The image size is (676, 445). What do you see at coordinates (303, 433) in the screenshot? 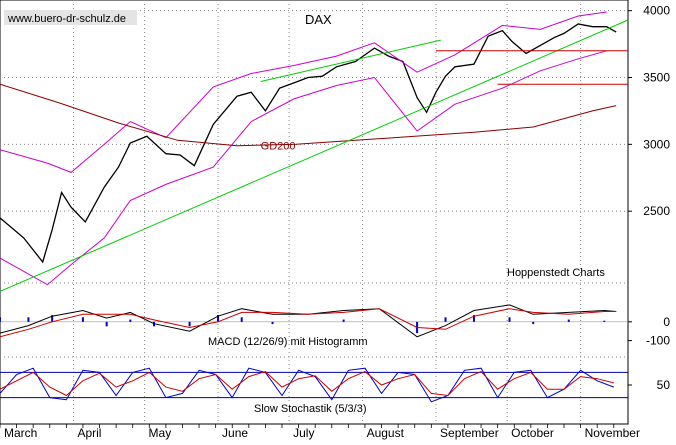
I see `x-month-label: July` at bounding box center [303, 433].